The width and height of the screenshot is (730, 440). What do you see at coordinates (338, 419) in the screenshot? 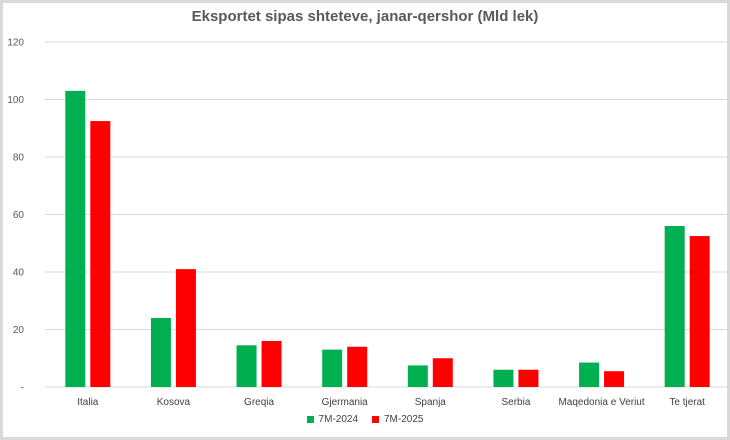
I see `legend-label-series-1: 7M-2024` at bounding box center [338, 419].